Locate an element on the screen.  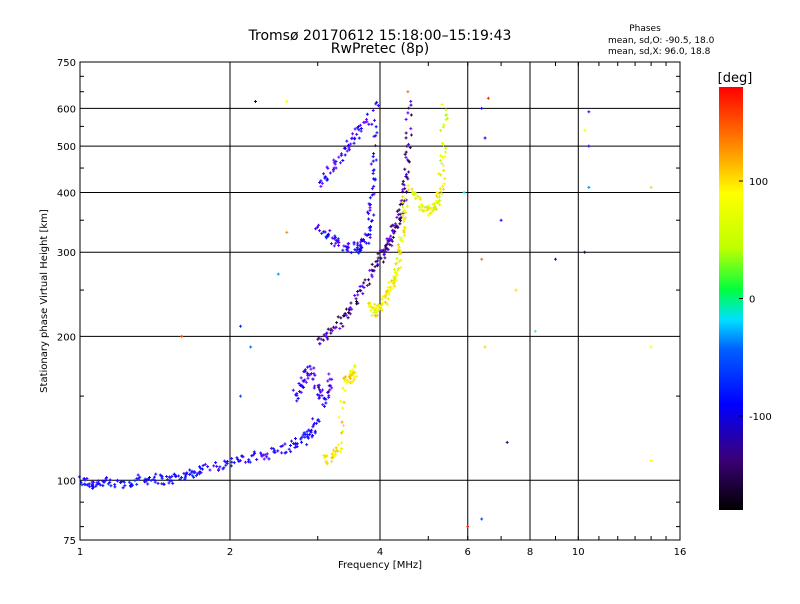
x-tick-label: 10 is located at coordinates (578, 552).